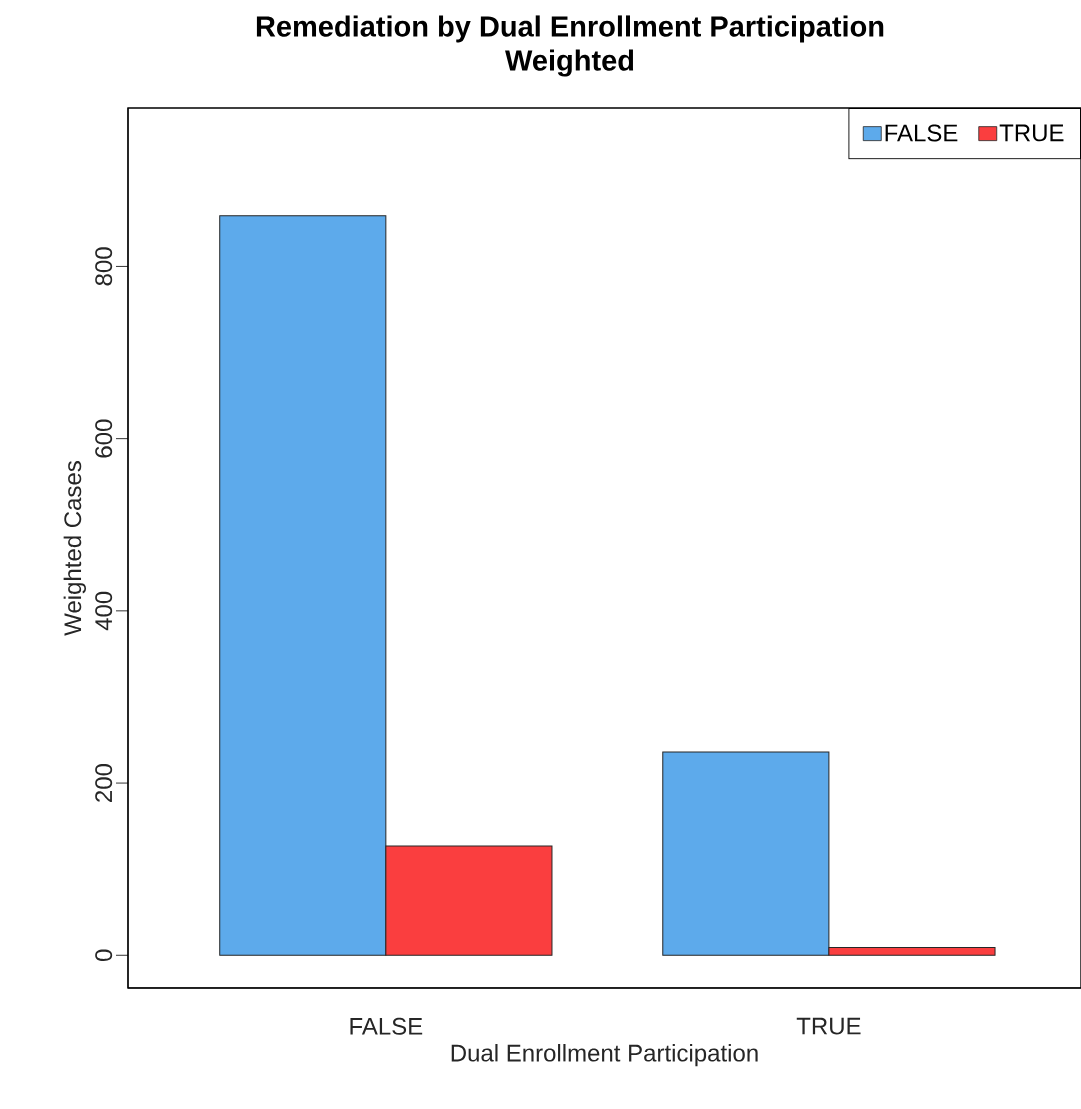  What do you see at coordinates (604, 1055) in the screenshot?
I see `x-axis-title: Dual Enrollment Participation` at bounding box center [604, 1055].